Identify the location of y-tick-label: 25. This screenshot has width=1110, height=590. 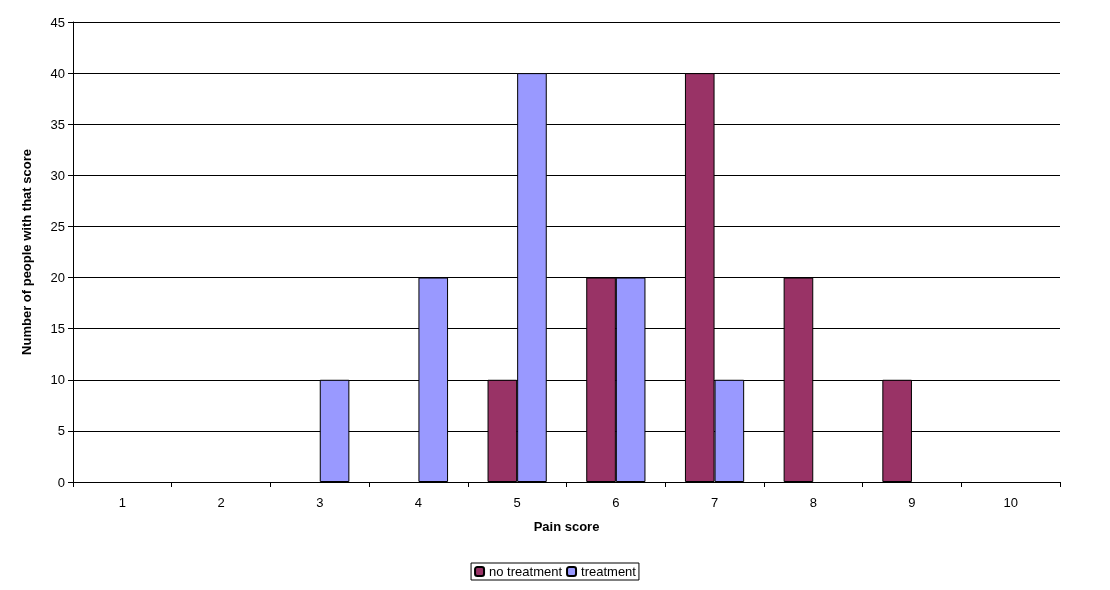
(57, 226).